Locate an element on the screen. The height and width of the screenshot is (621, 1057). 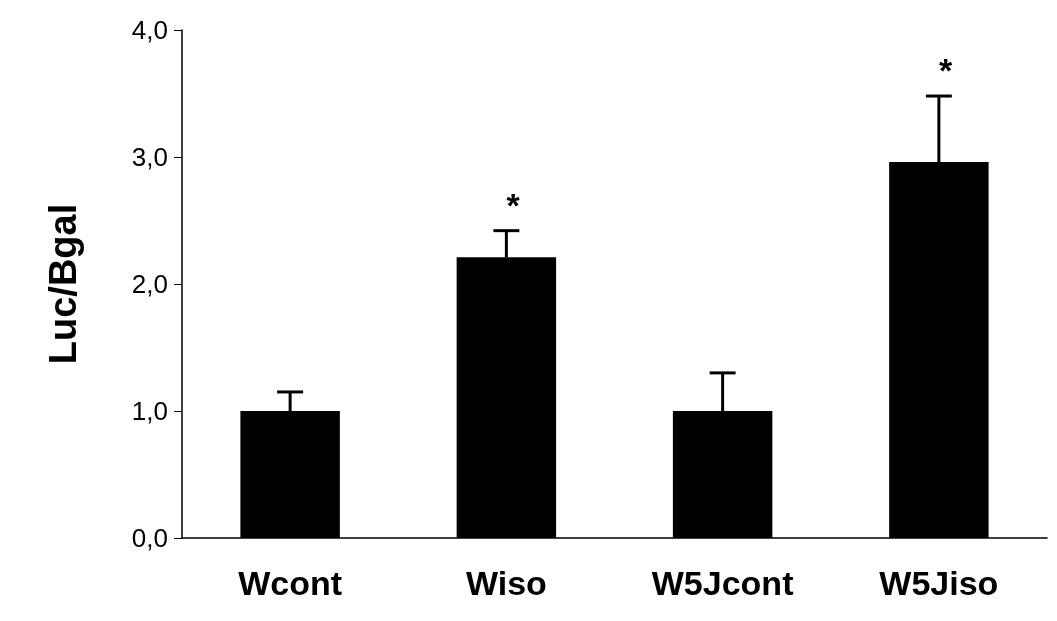
x-tick-label: W5Jcont is located at coordinates (722, 583).